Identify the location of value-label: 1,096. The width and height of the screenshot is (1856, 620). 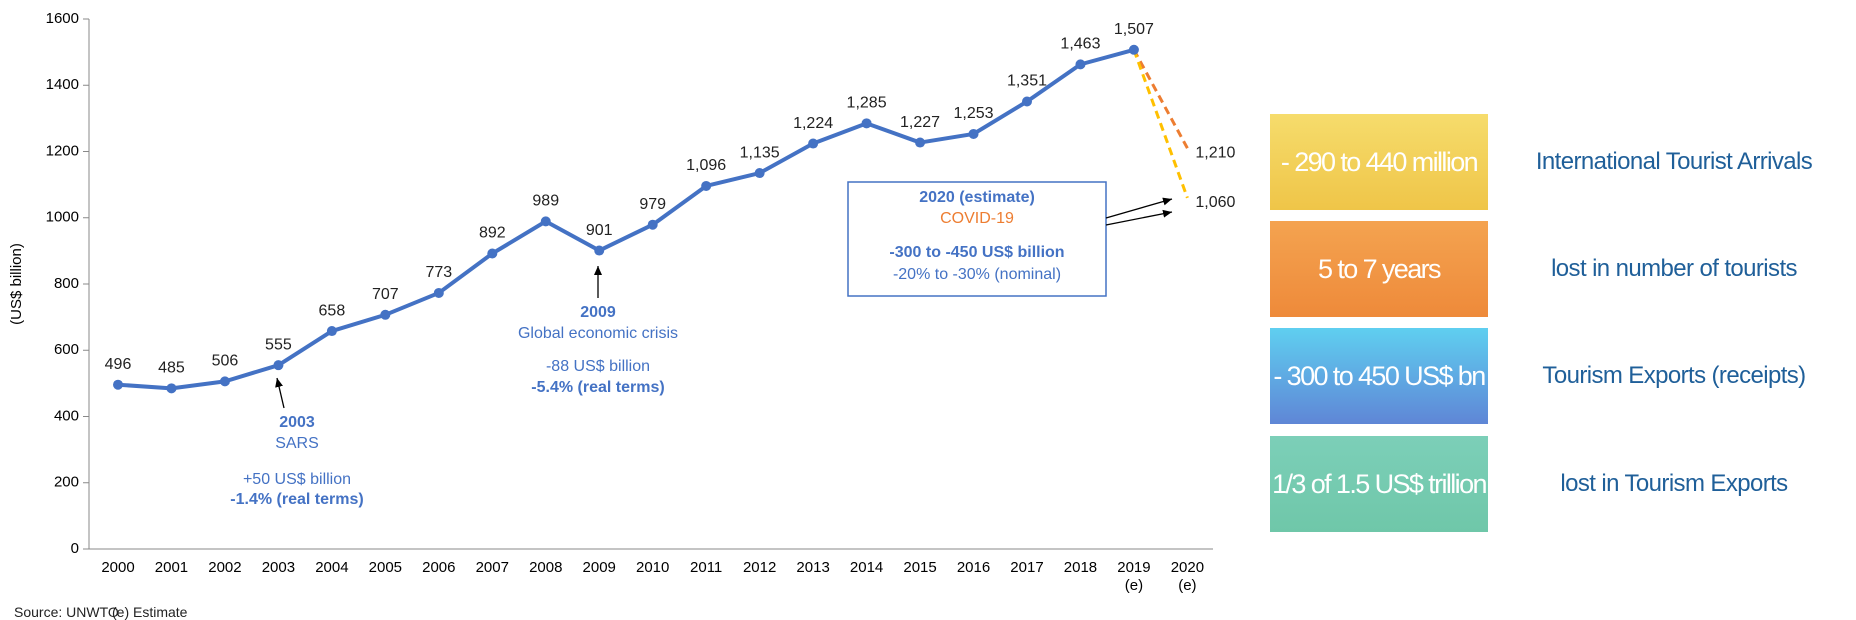
(706, 165).